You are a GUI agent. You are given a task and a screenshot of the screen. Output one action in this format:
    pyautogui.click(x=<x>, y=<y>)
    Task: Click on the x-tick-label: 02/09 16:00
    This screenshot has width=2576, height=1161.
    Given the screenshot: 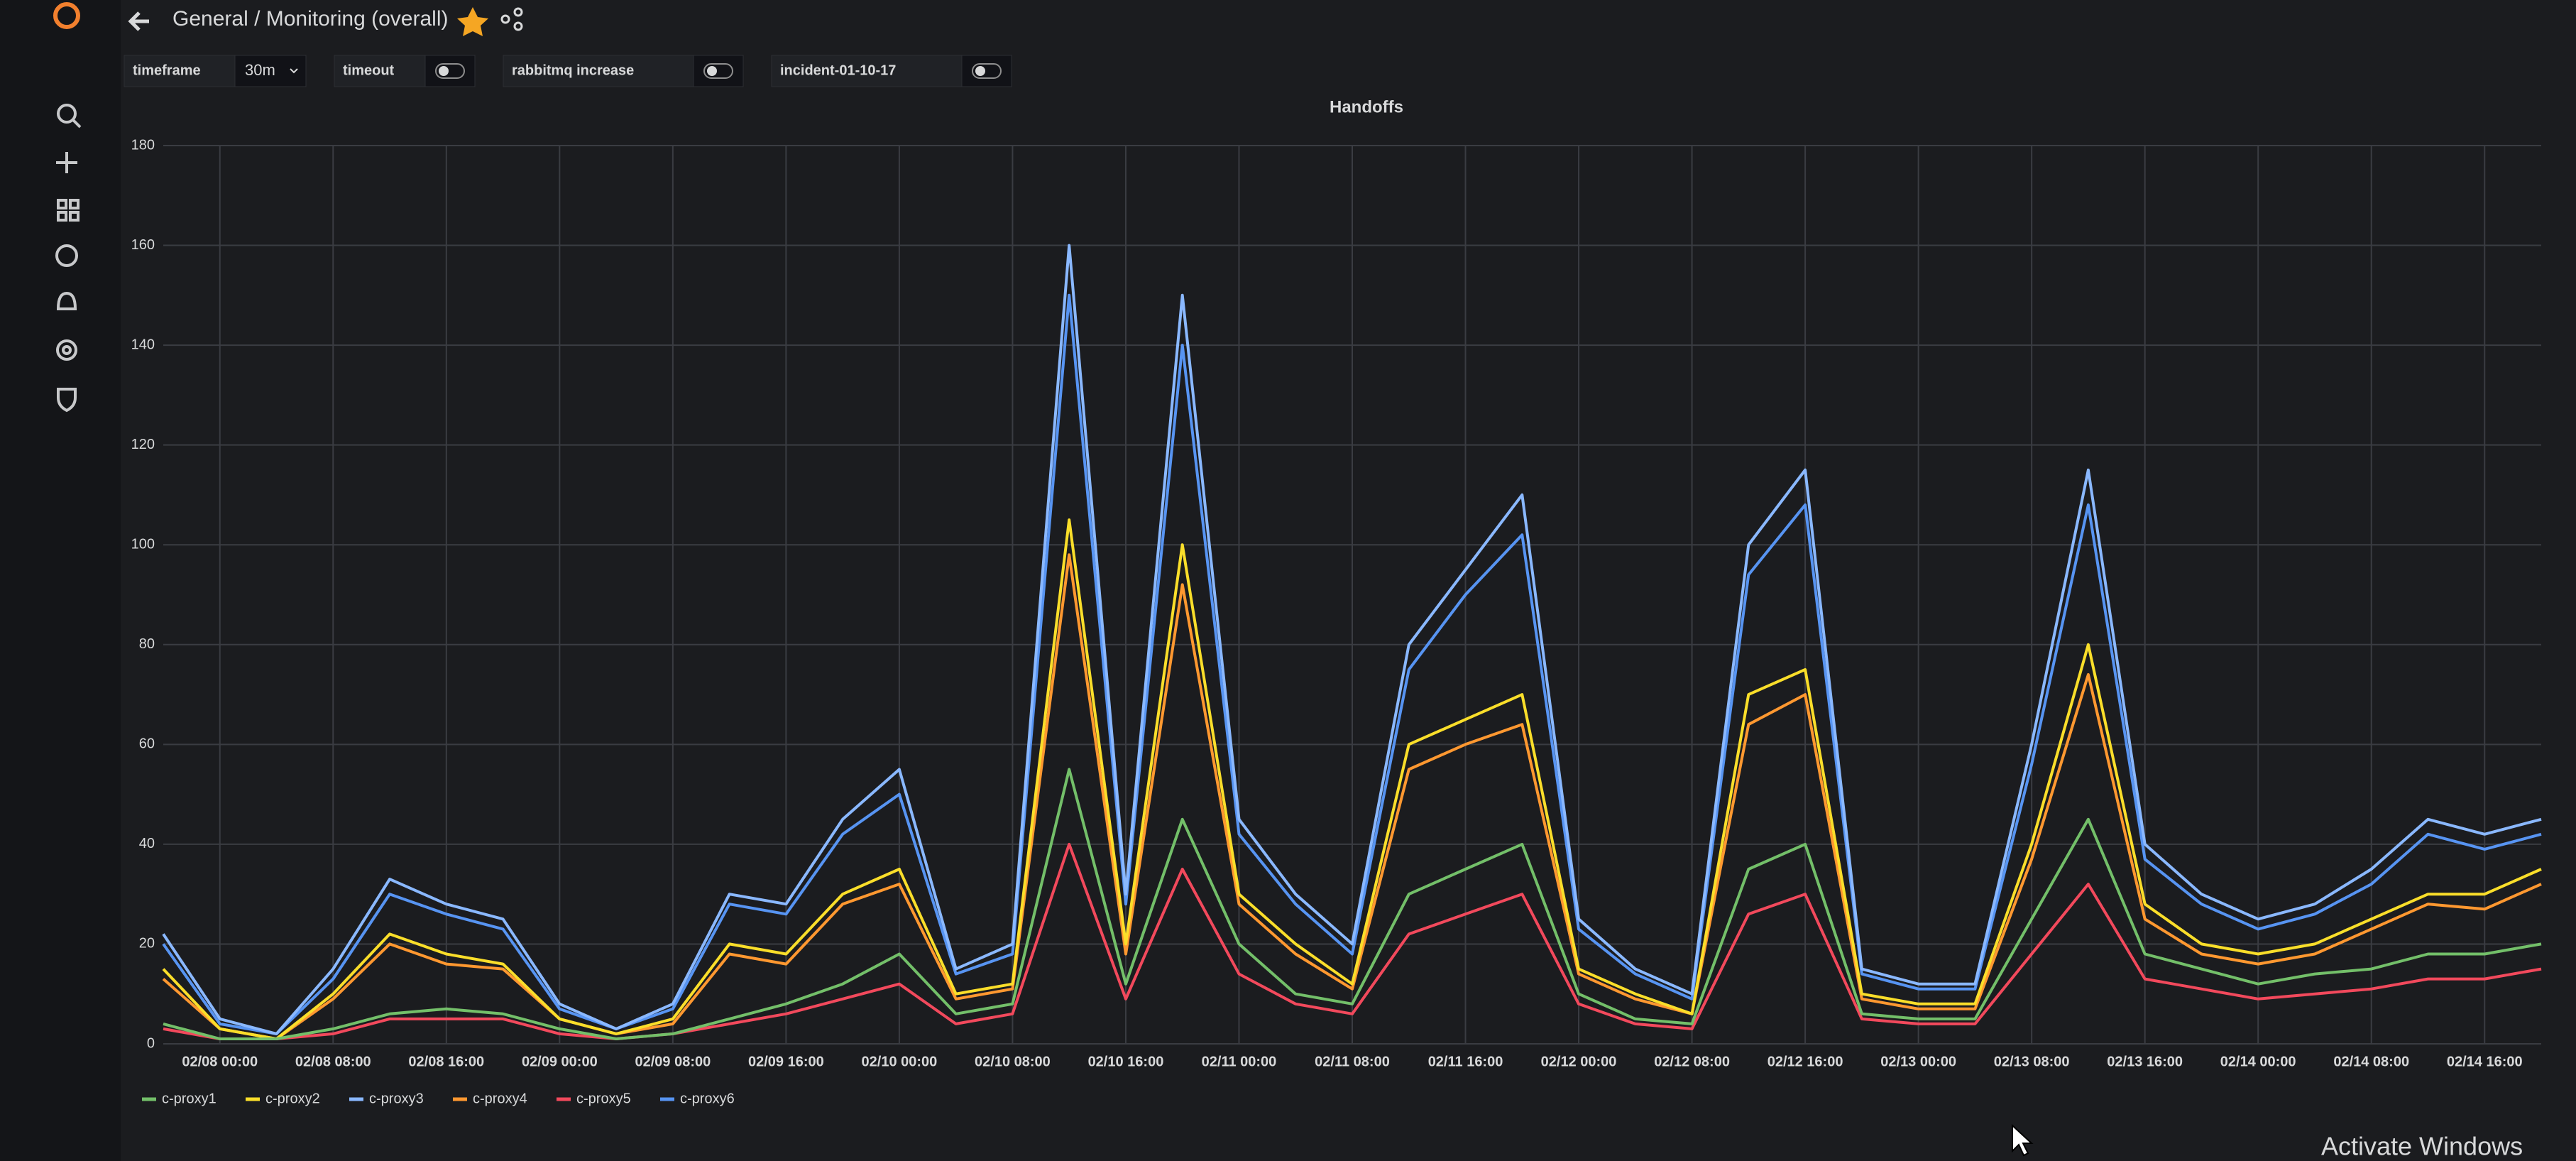 What is the action you would take?
    pyautogui.click(x=786, y=1061)
    